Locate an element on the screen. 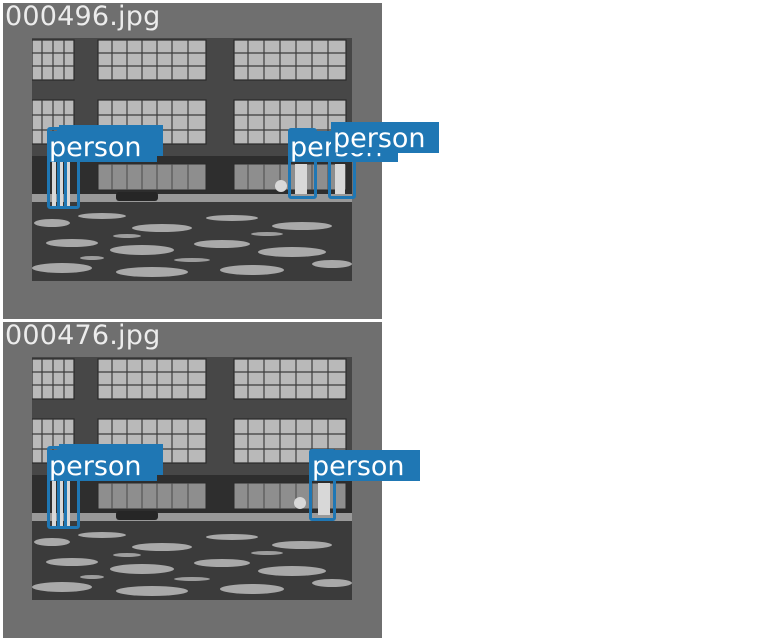 Image resolution: width=768 pixels, height=640 pixels. panel-filename: 000476.jpg is located at coordinates (83, 335).